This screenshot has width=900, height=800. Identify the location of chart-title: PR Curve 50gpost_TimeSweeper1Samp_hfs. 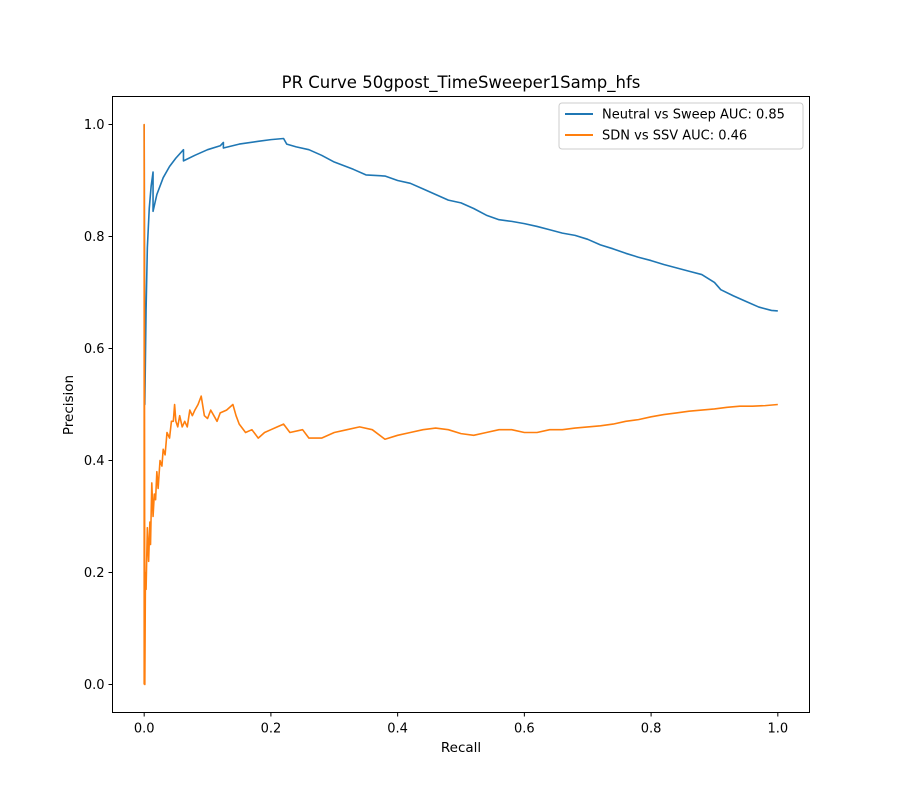
(461, 83).